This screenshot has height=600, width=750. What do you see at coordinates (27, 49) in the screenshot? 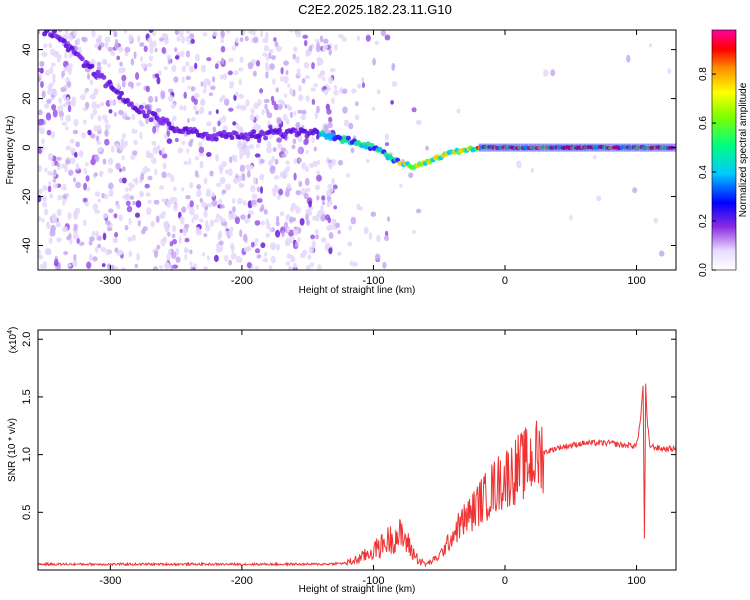
I see `spectrogram-y-tick-label: 40` at bounding box center [27, 49].